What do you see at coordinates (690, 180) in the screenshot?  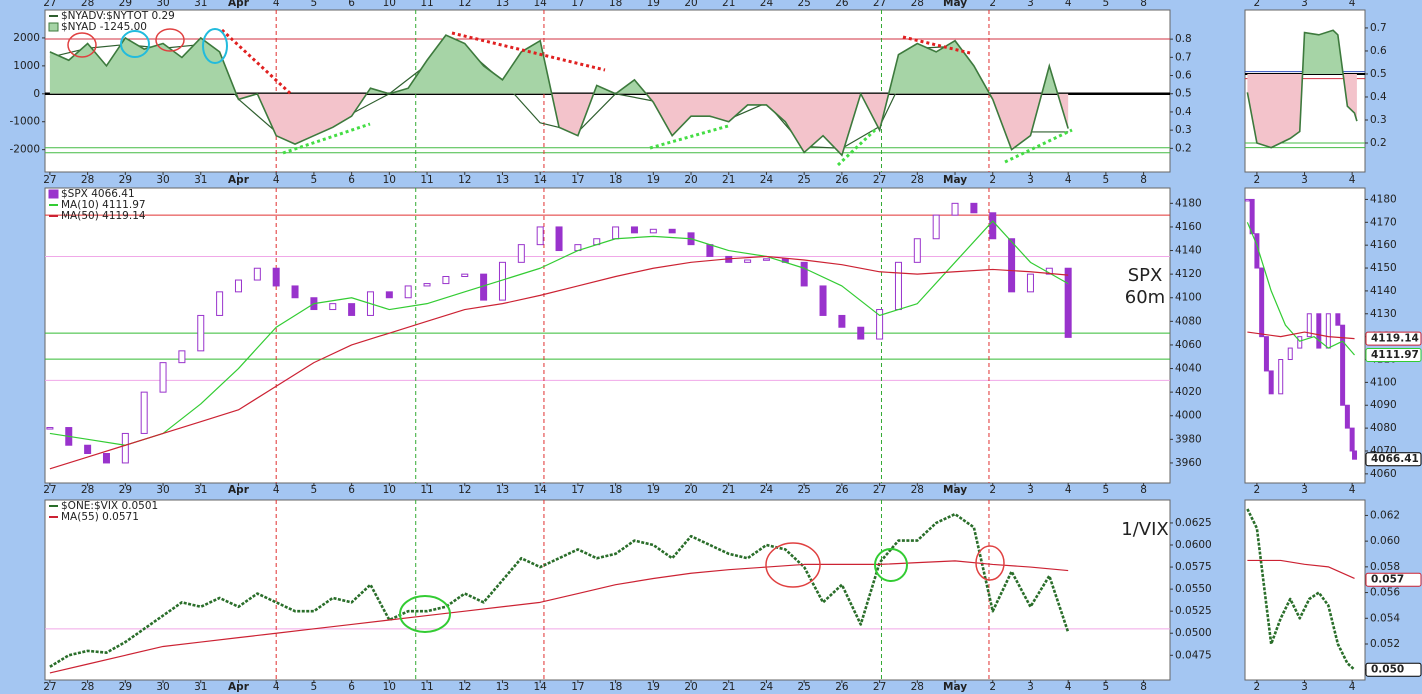 I see `x-tick-label: 20` at bounding box center [690, 180].